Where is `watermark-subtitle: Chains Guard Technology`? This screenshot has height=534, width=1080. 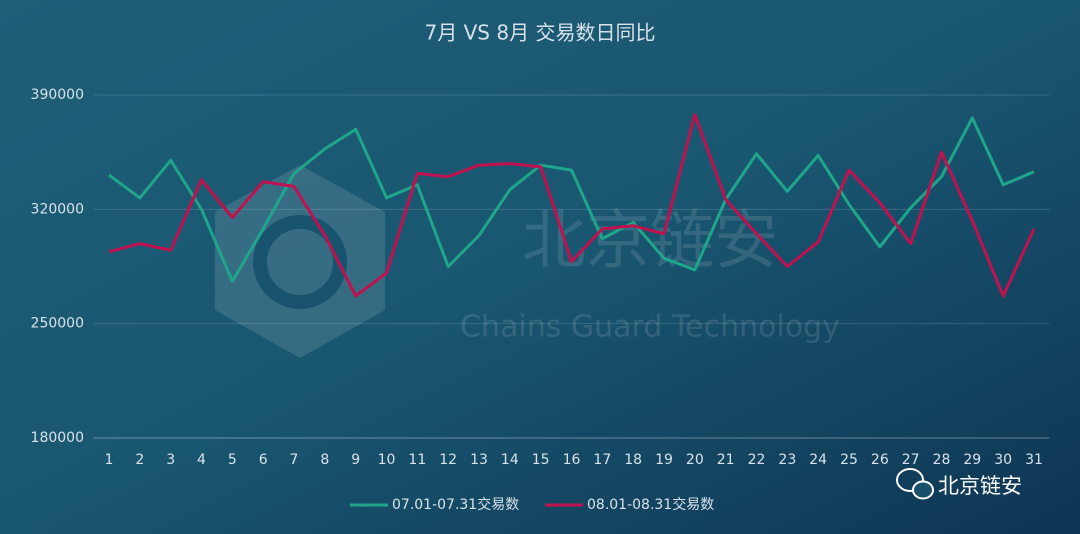 watermark-subtitle: Chains Guard Technology is located at coordinates (650, 327).